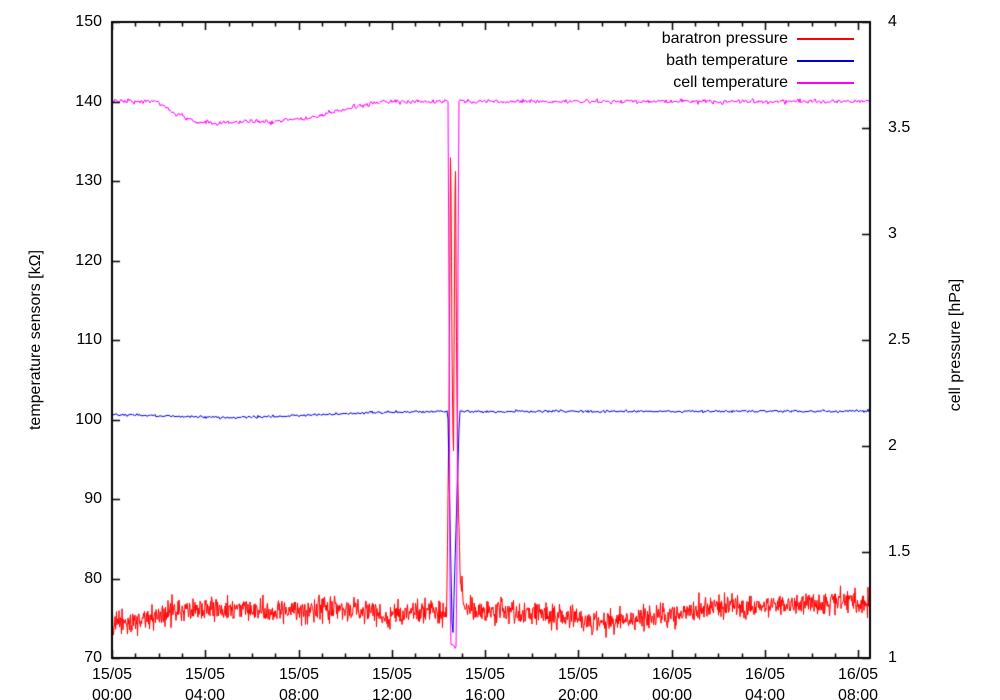  I want to click on legend-row: cell temperature, so click(758, 83).